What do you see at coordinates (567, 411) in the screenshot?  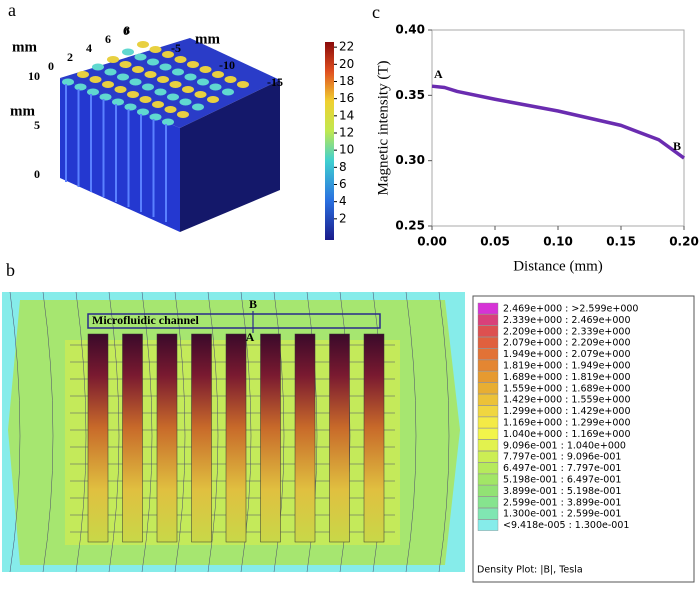 I see `legend-label: 1.299e+000 : 1.429e+000` at bounding box center [567, 411].